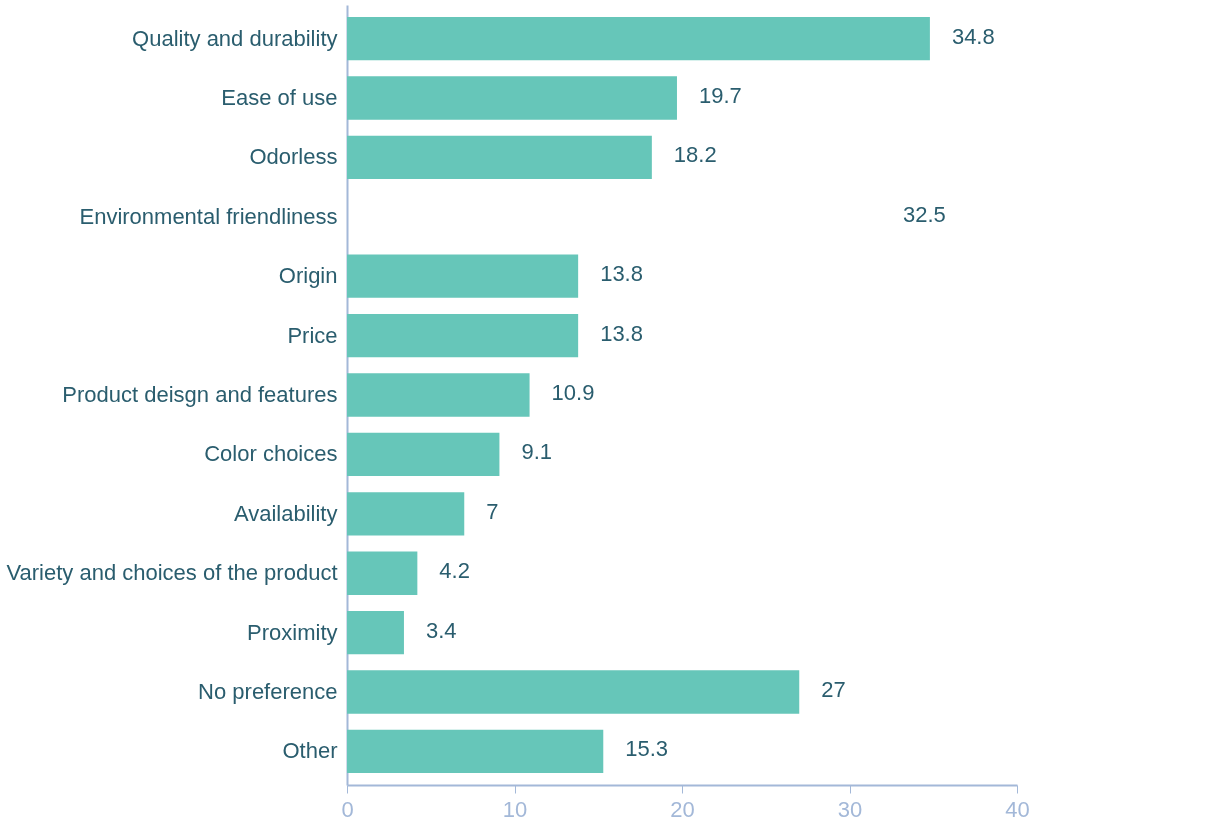  What do you see at coordinates (492, 511) in the screenshot?
I see `data-label: 7` at bounding box center [492, 511].